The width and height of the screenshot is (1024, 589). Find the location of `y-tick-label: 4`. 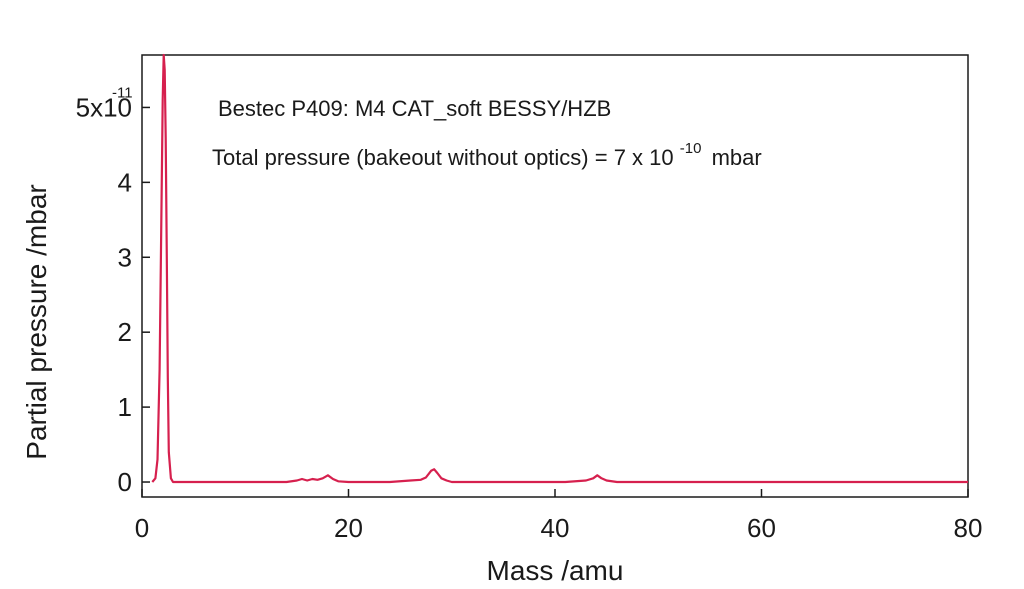

y-tick-label: 4 is located at coordinates (125, 182).